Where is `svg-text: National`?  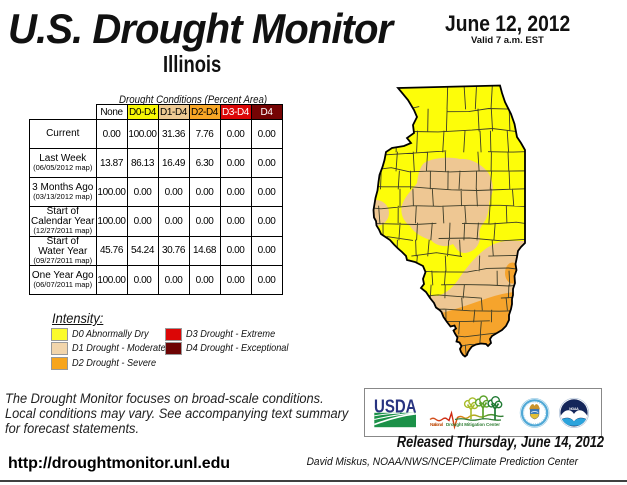
svg-text: National is located at coordinates (436, 424).